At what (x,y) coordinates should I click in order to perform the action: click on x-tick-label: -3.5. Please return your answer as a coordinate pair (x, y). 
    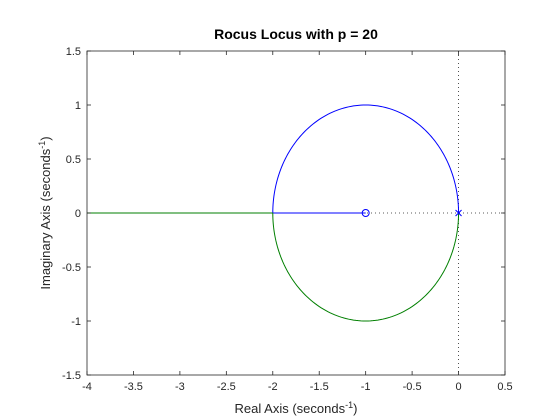
    Looking at the image, I should click on (133, 387).